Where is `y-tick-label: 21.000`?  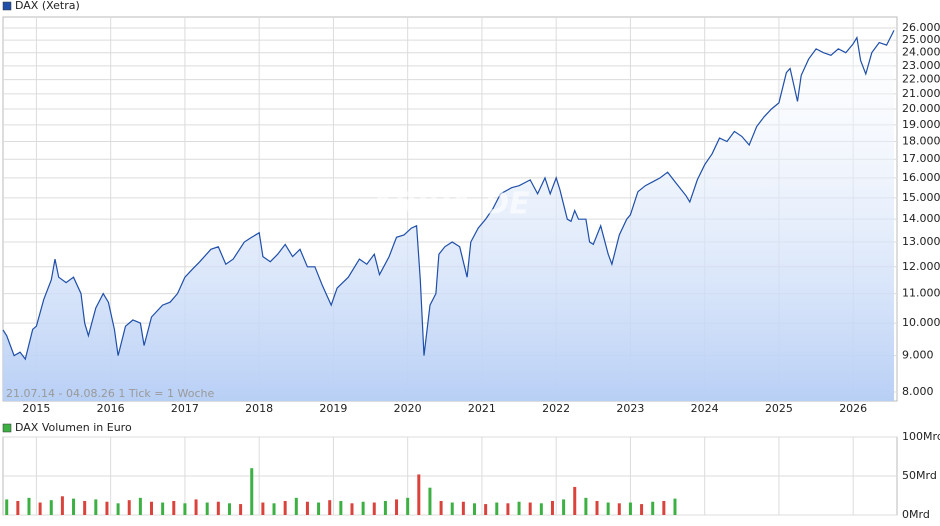 y-tick-label: 21.000 is located at coordinates (921, 93).